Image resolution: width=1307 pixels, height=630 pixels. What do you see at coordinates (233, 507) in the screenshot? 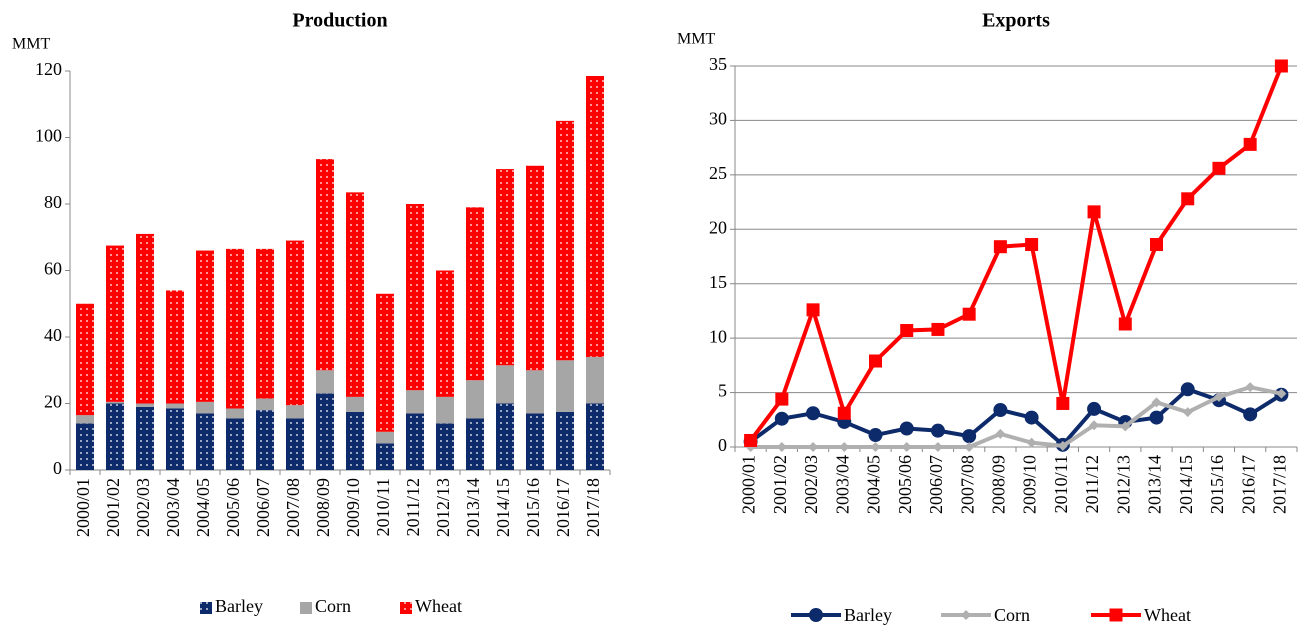
I see `x-tick-label: 2005/06` at bounding box center [233, 507].